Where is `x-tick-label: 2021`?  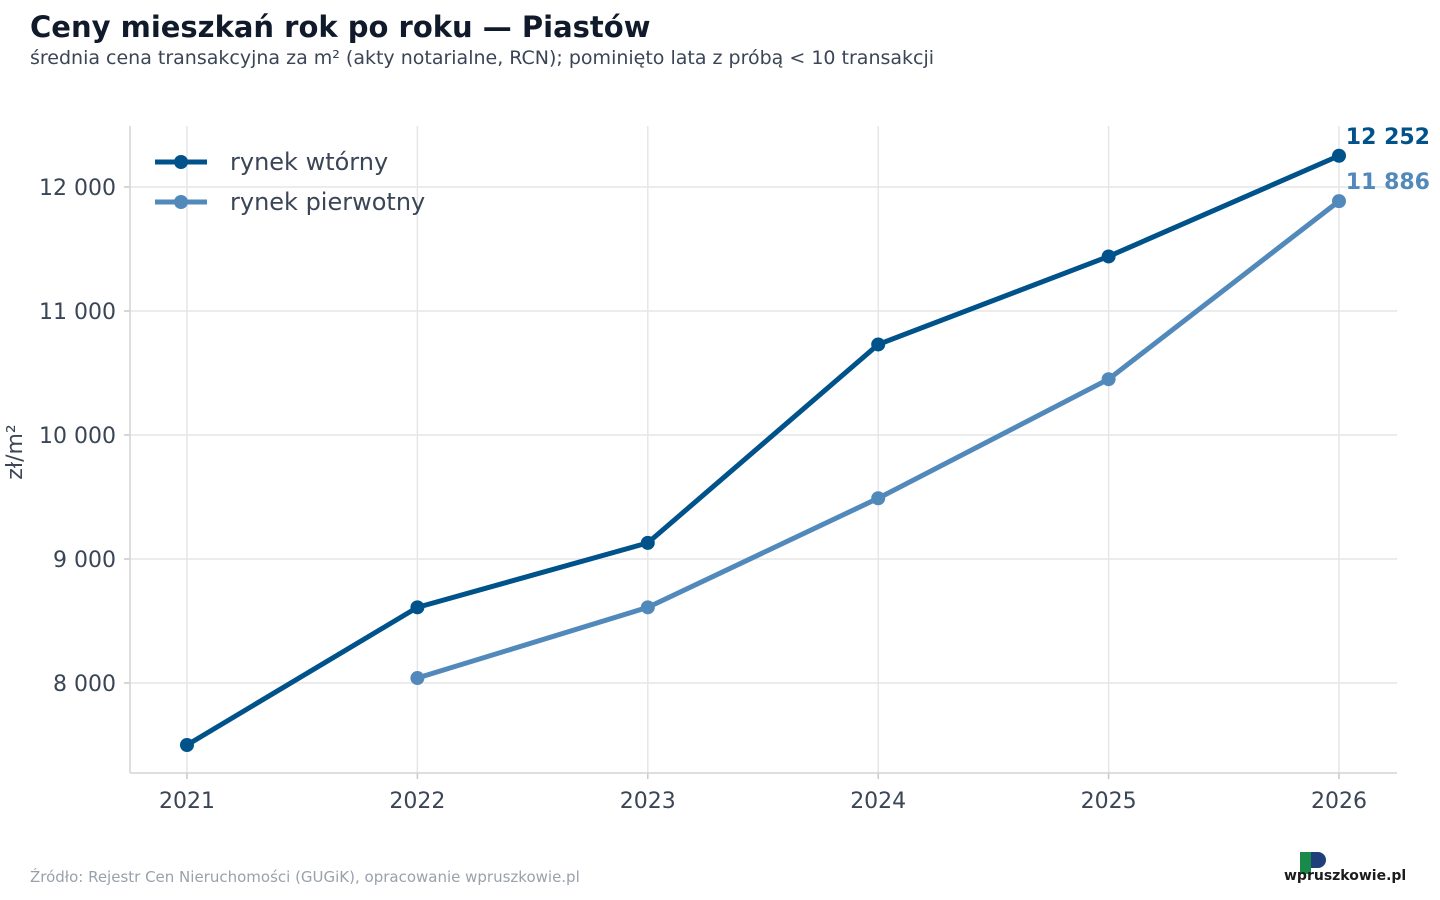 x-tick-label: 2021 is located at coordinates (187, 801).